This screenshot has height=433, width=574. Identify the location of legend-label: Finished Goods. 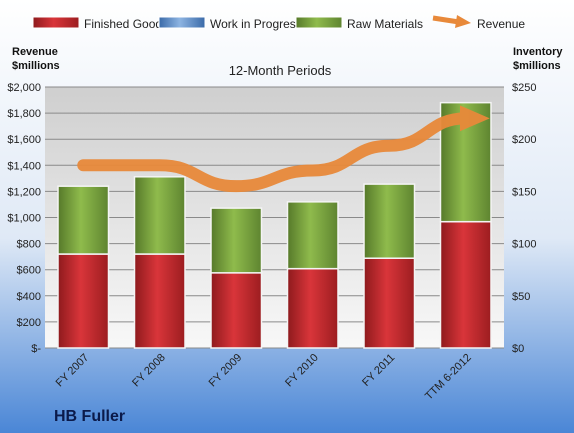
(126, 24).